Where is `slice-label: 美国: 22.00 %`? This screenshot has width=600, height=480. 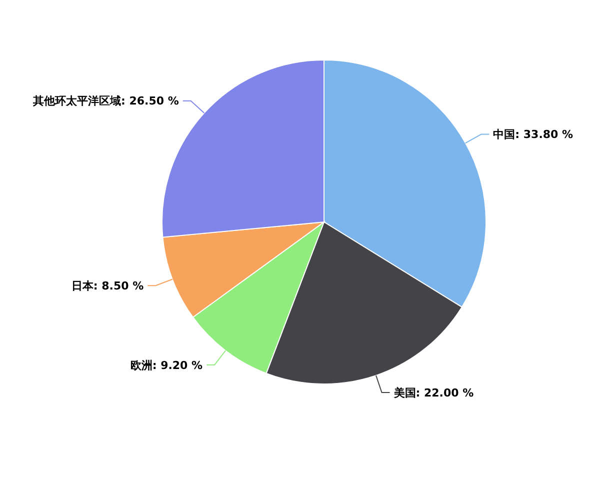
slice-label: 美国: 22.00 % is located at coordinates (433, 393).